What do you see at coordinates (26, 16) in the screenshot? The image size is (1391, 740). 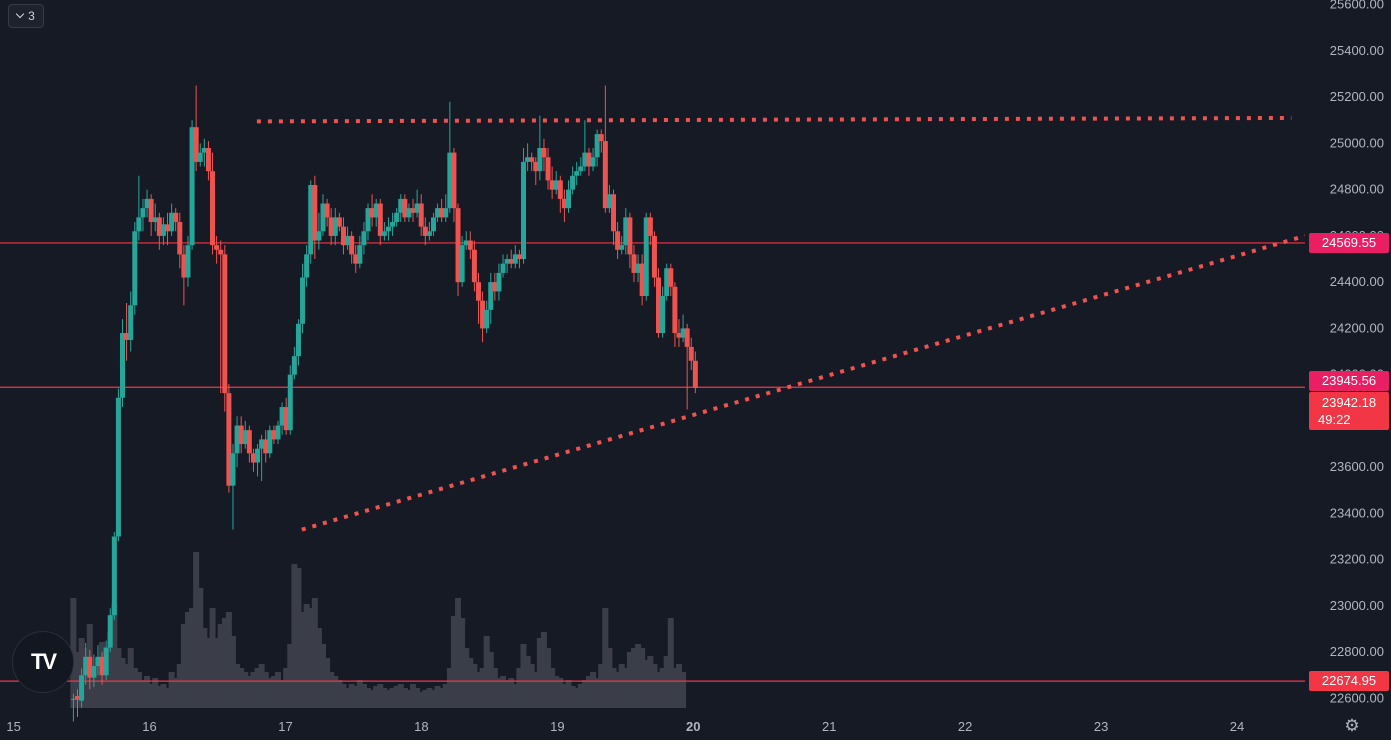 I see `collapse-indicators-button: 3` at bounding box center [26, 16].